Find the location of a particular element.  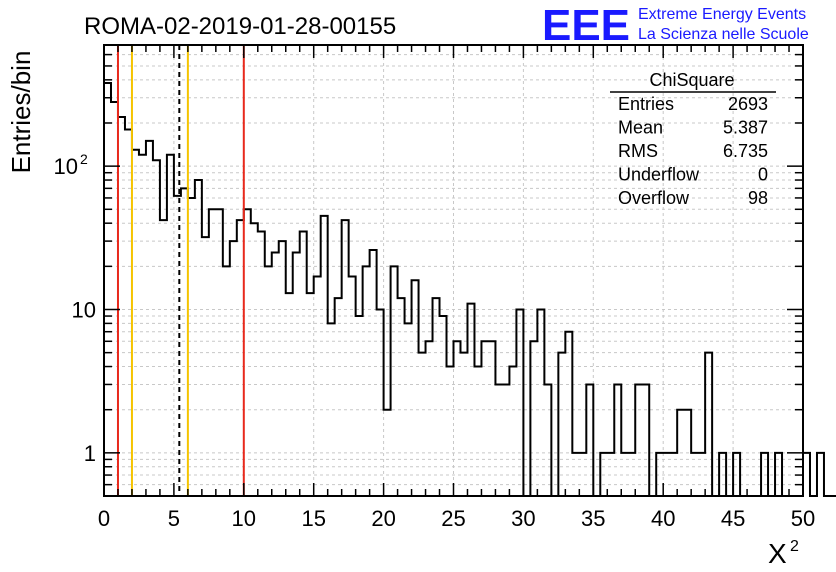

stats-row-label: Entries is located at coordinates (646, 104).